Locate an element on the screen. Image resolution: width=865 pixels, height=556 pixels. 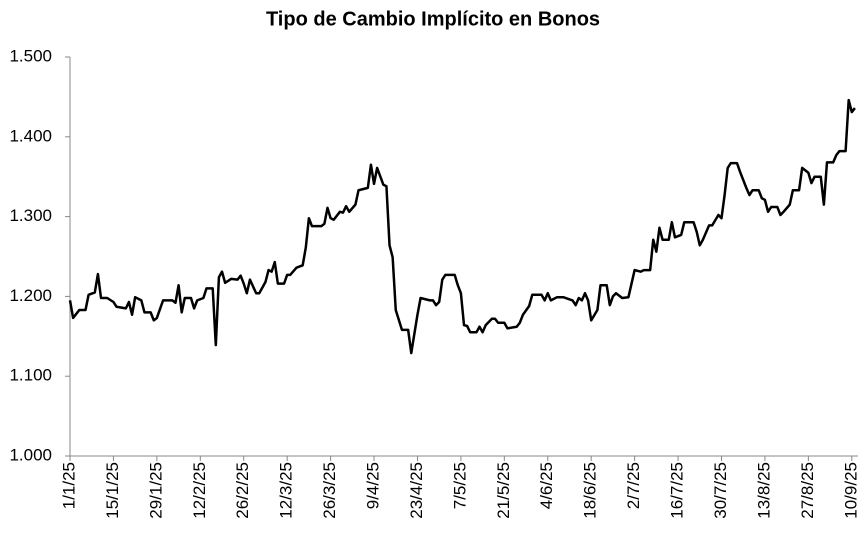
y-tick-label: 1.400 is located at coordinates (30, 135).